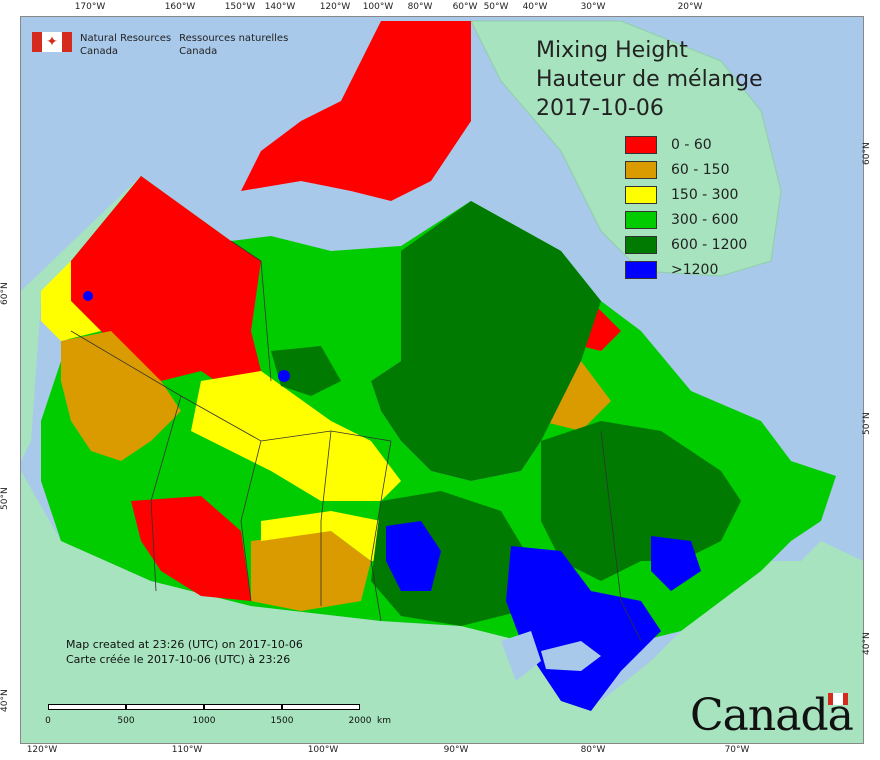 The height and width of the screenshot is (760, 880). I want to click on great-lakes, so click(571, 656).